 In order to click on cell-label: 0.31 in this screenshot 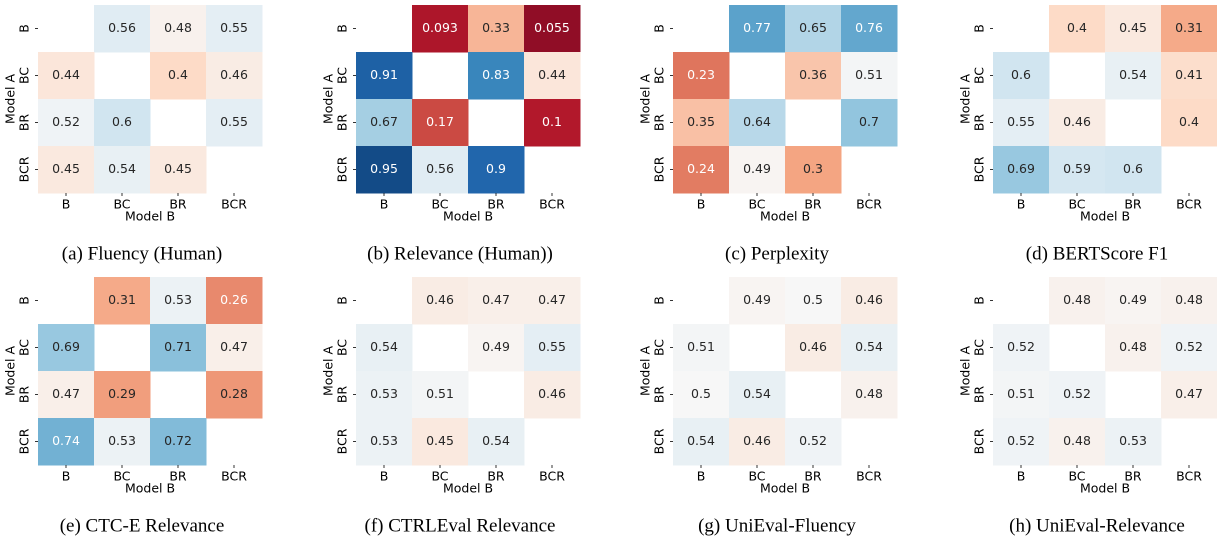, I will do `click(122, 299)`.